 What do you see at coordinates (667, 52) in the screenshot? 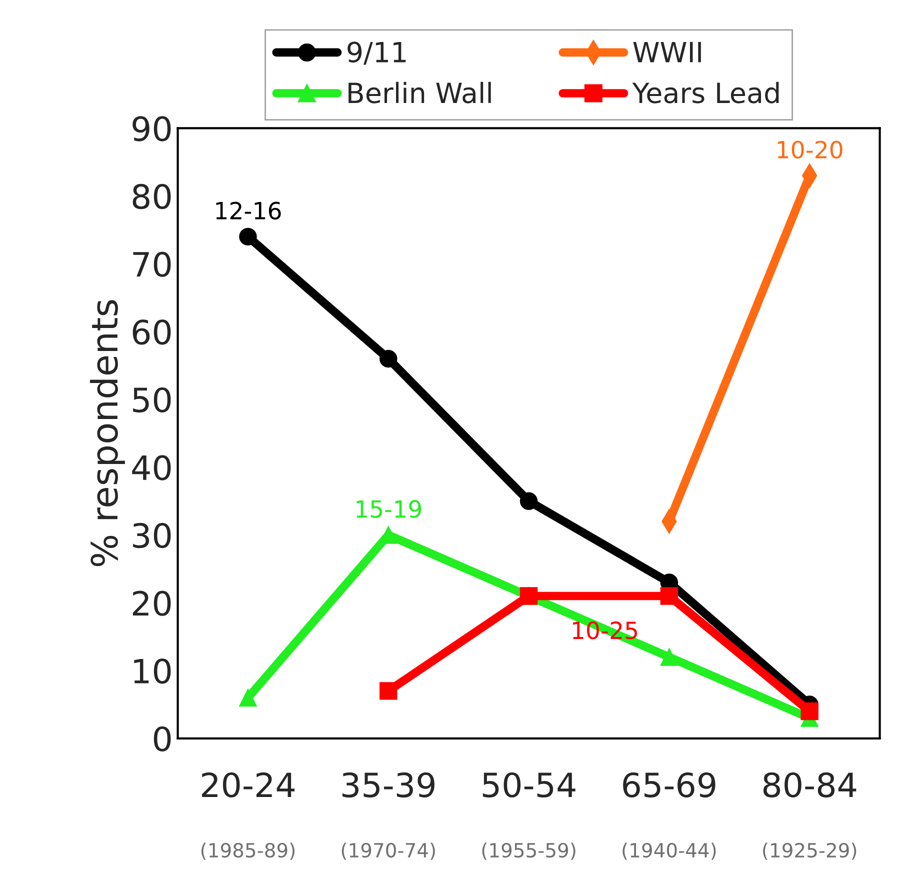
I see `legend-label: WWII` at bounding box center [667, 52].